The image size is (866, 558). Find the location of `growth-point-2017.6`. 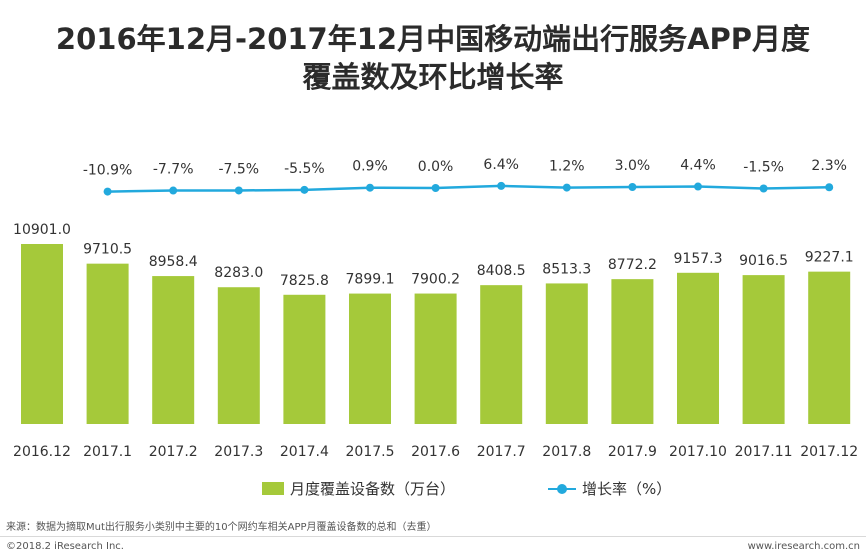

growth-point-2017.6 is located at coordinates (435, 188).